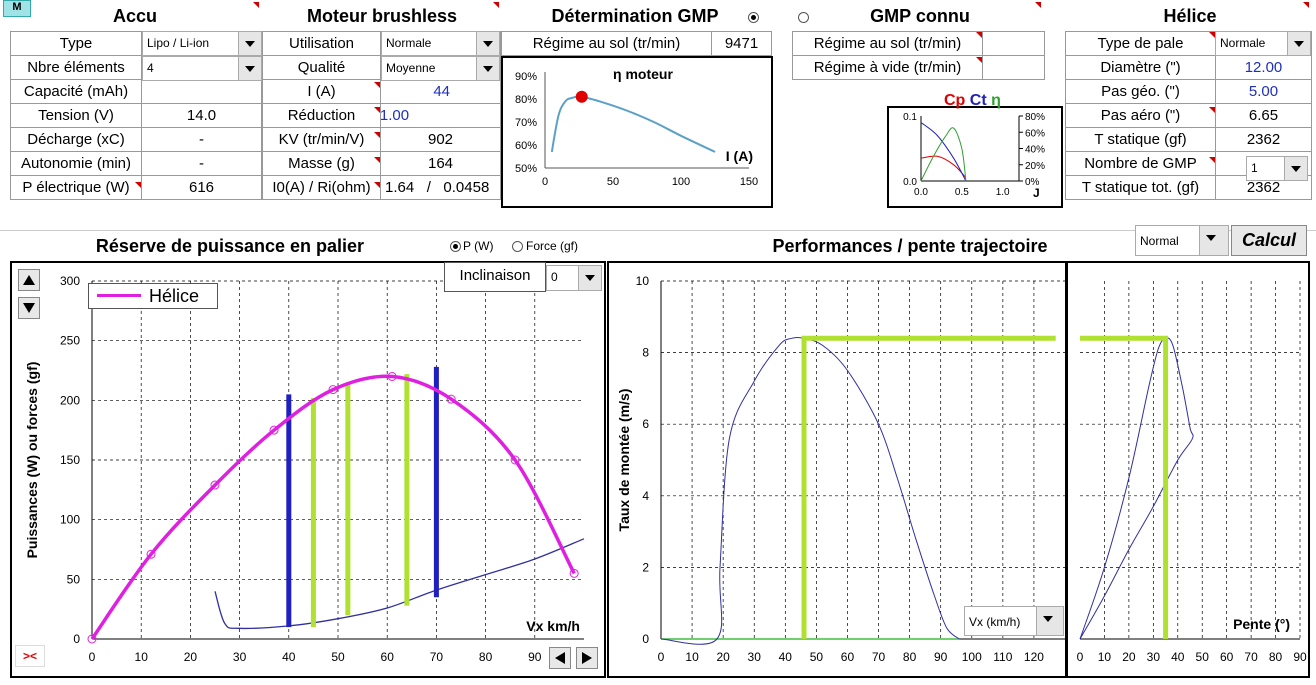 The height and width of the screenshot is (685, 1316). What do you see at coordinates (440, 91) in the screenshot?
I see `moteur-current-value: 44` at bounding box center [440, 91].